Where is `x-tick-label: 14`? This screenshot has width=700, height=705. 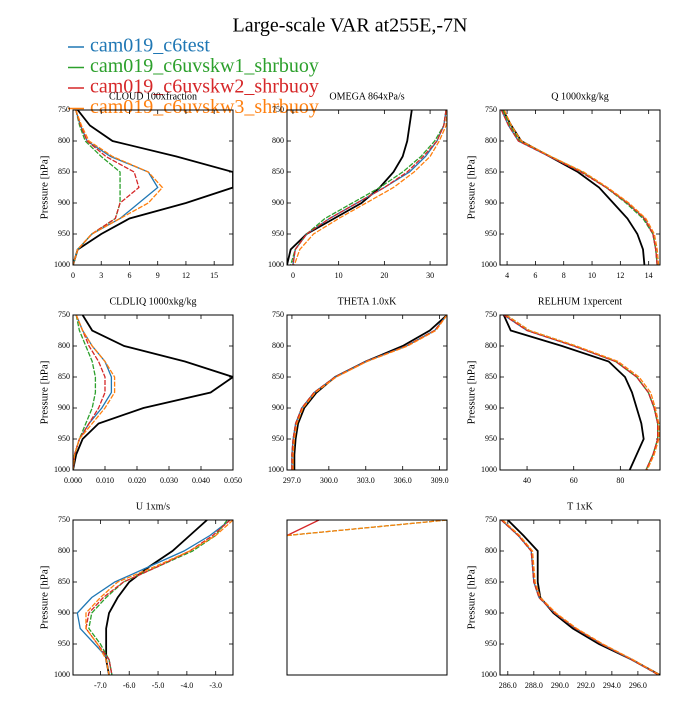
x-tick-label: 14 is located at coordinates (649, 275).